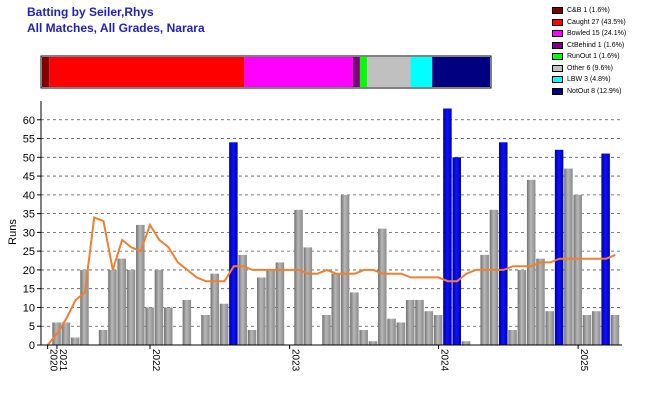  I want to click on y-tick-label: 35, so click(29, 215).